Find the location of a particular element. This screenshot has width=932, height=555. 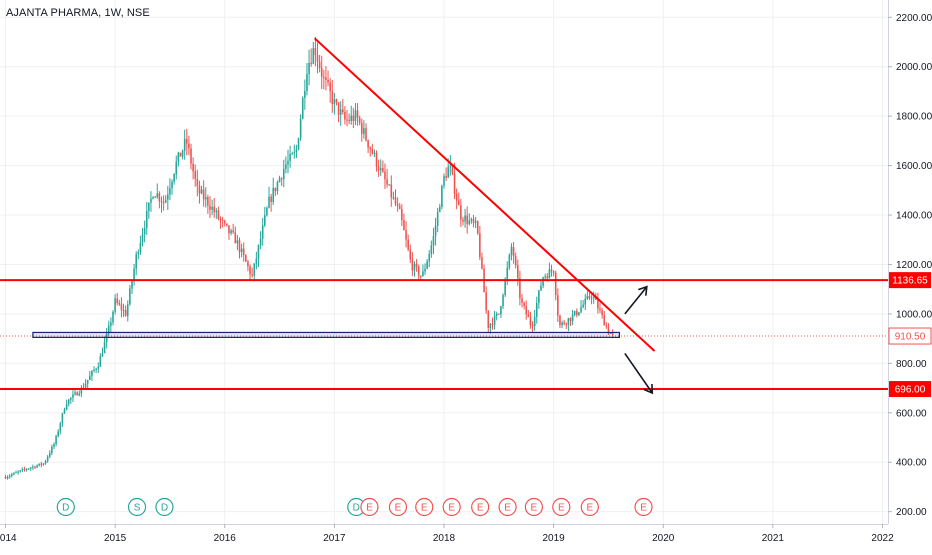

event-marker-label: D is located at coordinates (164, 508).